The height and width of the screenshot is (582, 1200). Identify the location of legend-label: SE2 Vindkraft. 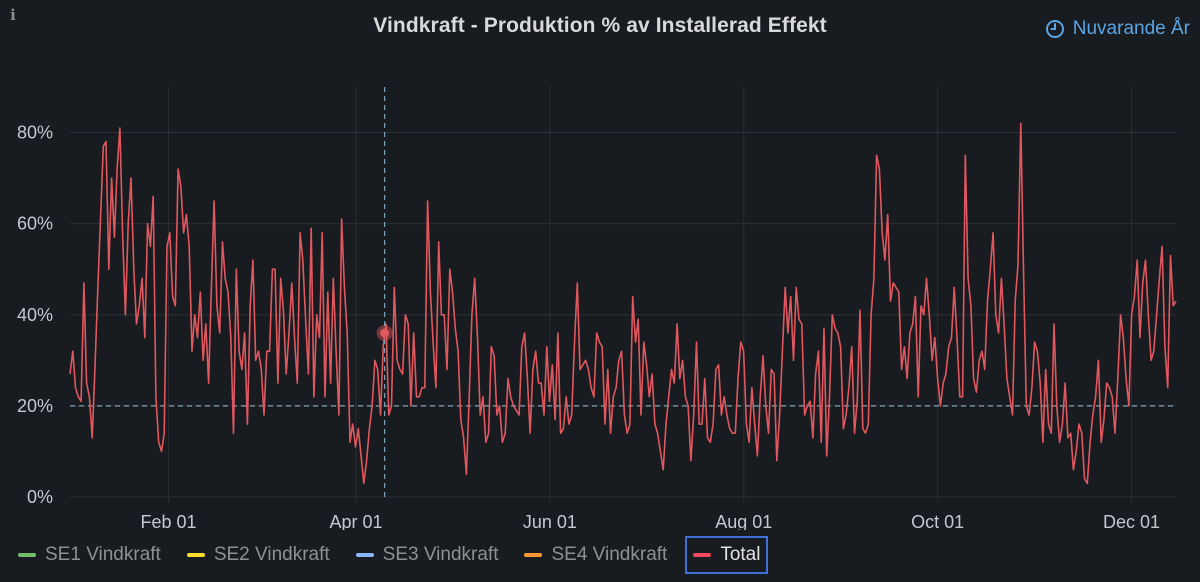
(271, 554).